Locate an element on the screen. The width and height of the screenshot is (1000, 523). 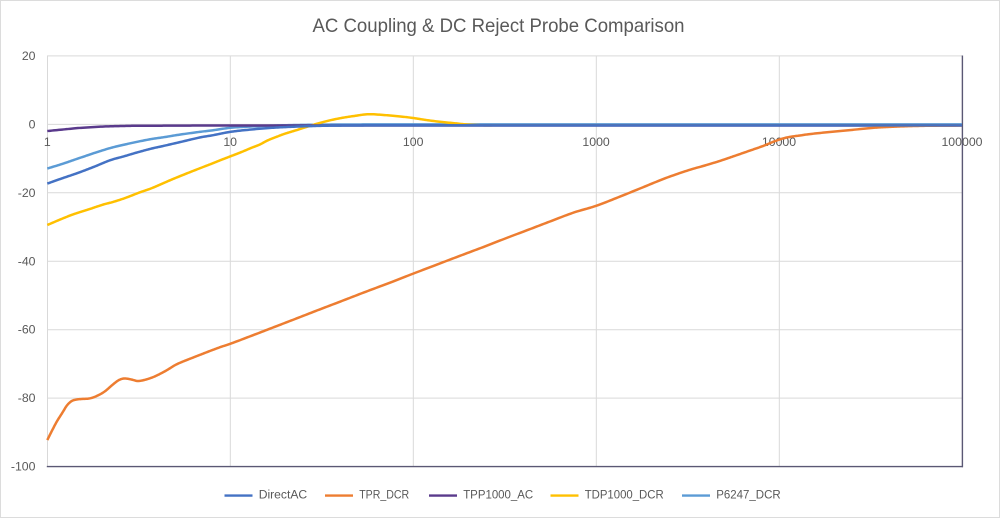
svg-text: DirectAC is located at coordinates (283, 494).